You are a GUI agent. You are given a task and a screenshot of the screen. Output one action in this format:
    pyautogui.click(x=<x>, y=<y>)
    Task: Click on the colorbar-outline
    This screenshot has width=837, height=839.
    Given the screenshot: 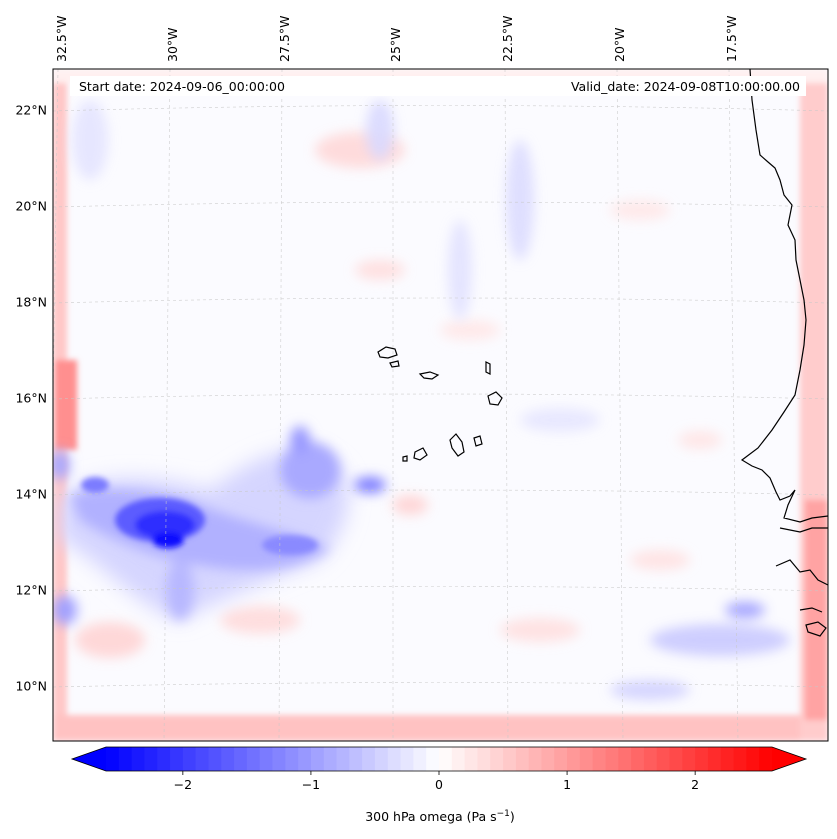 What is the action you would take?
    pyautogui.click(x=439, y=759)
    